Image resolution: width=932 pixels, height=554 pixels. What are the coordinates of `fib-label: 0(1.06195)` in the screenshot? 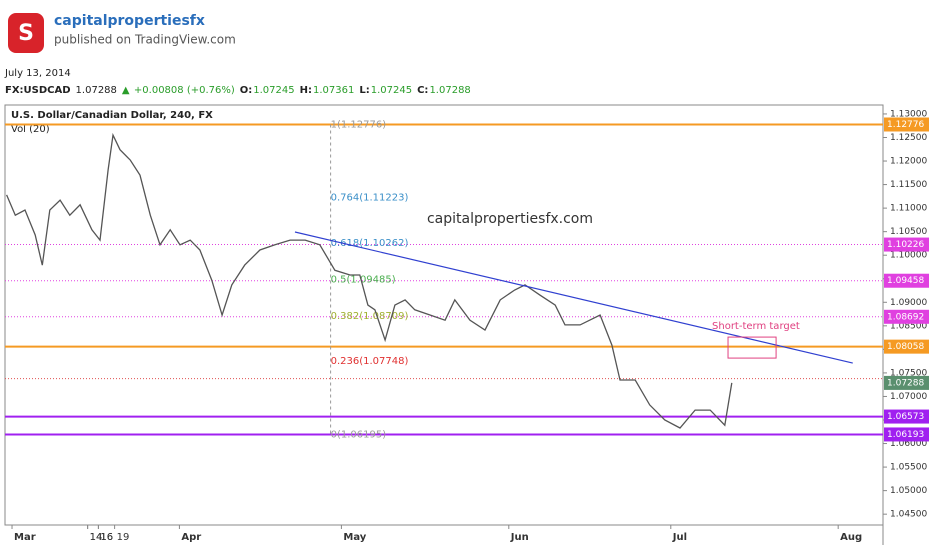 It's located at (359, 434).